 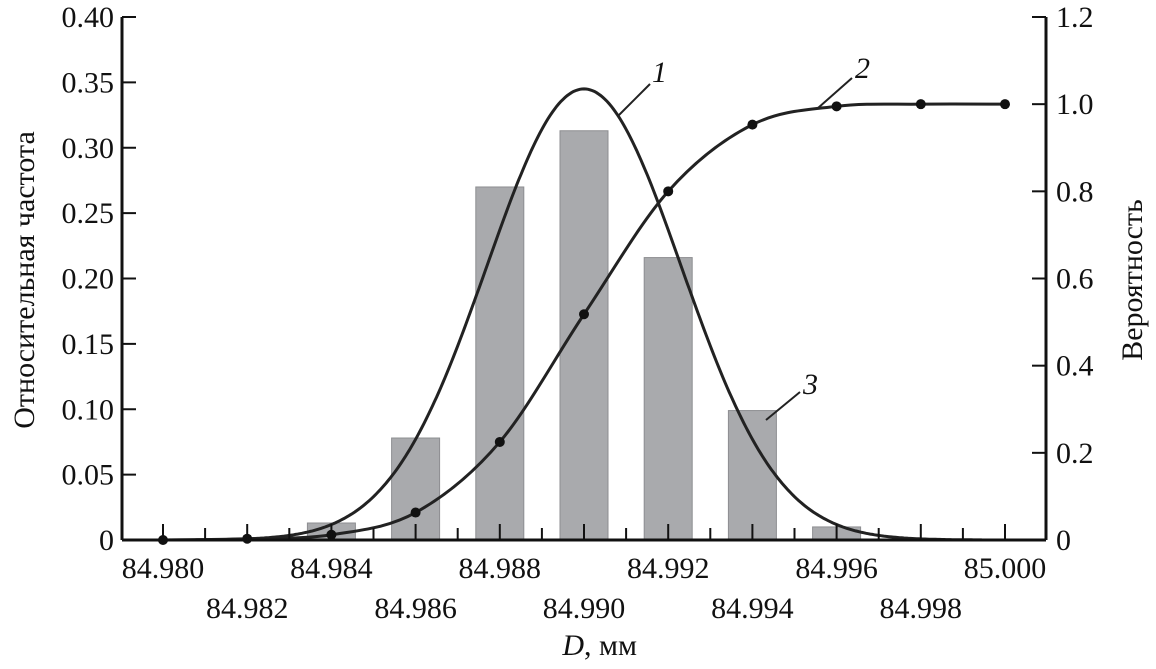 What do you see at coordinates (1075, 17) in the screenshot?
I see `y2-tick-label: 1.2` at bounding box center [1075, 17].